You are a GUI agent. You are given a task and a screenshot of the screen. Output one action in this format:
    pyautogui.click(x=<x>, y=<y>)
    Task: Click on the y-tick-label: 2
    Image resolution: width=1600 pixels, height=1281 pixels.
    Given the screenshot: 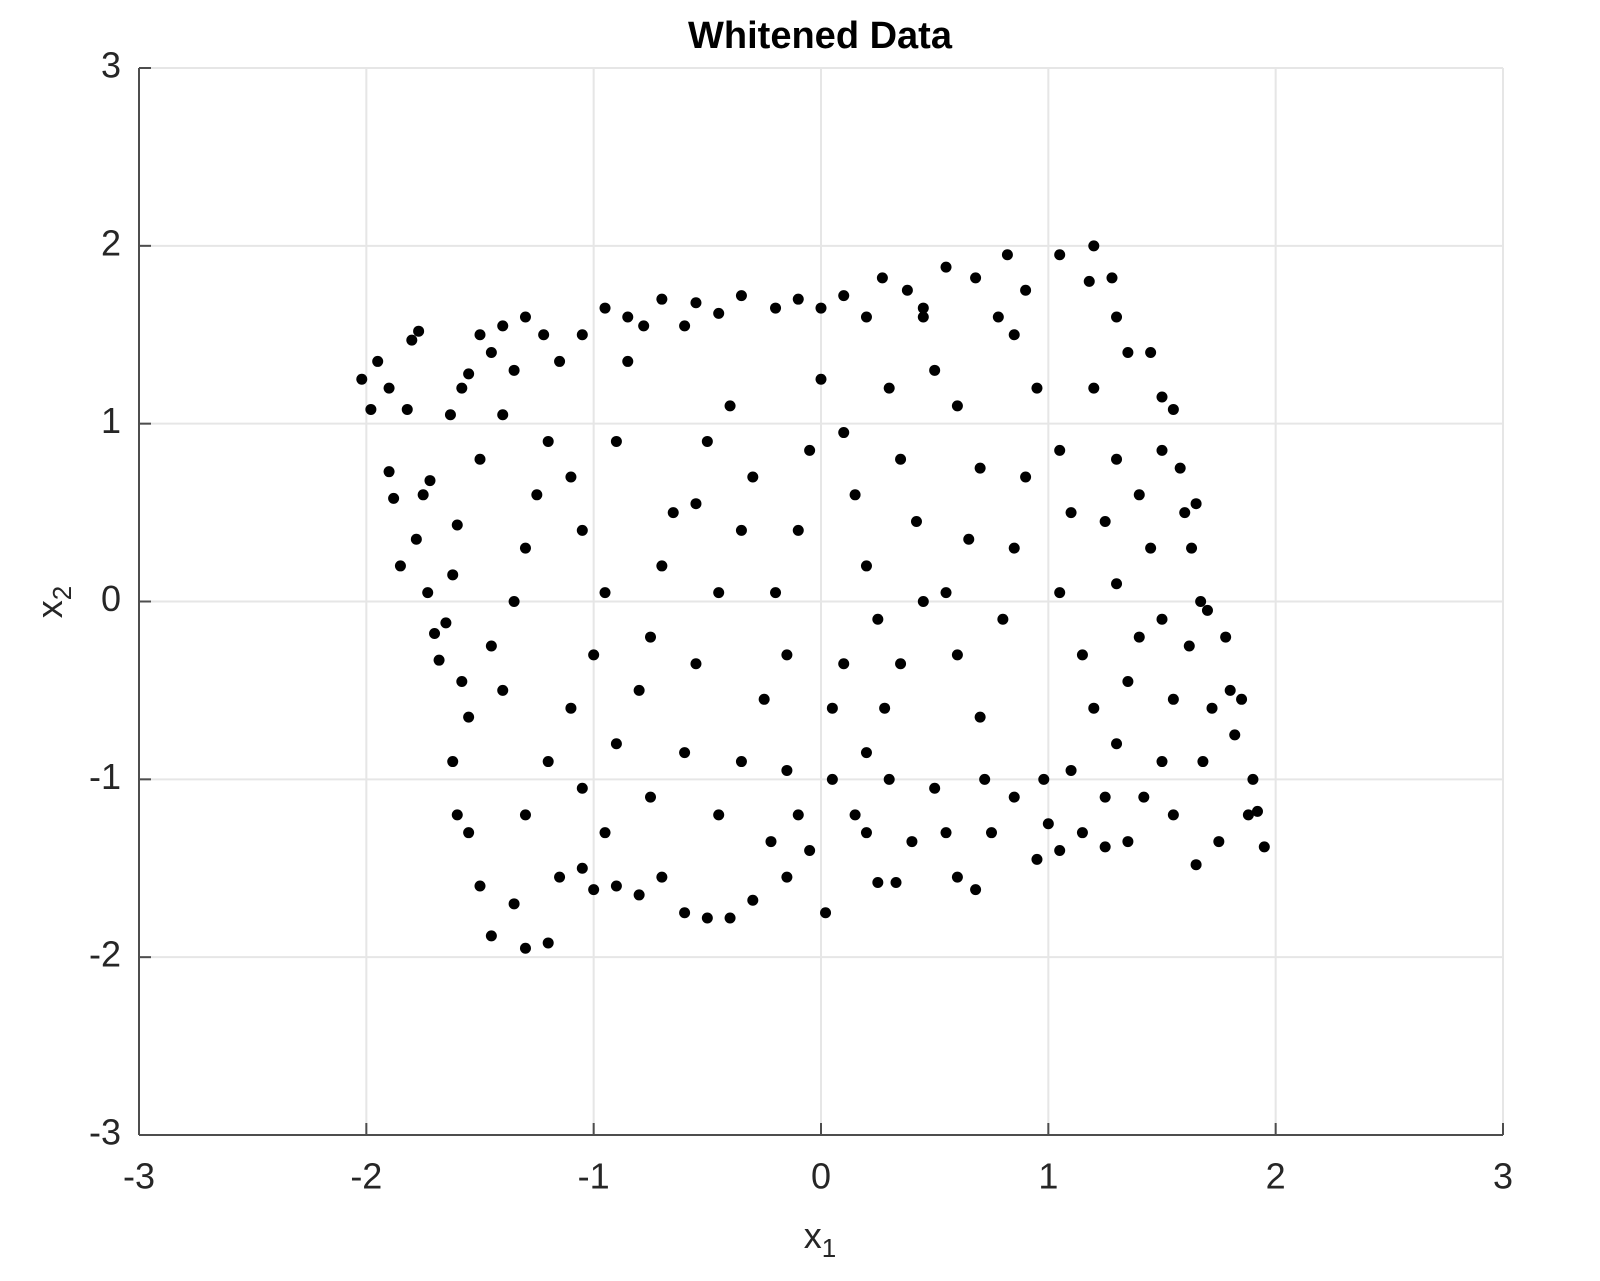 What is the action you would take?
    pyautogui.click(x=111, y=242)
    